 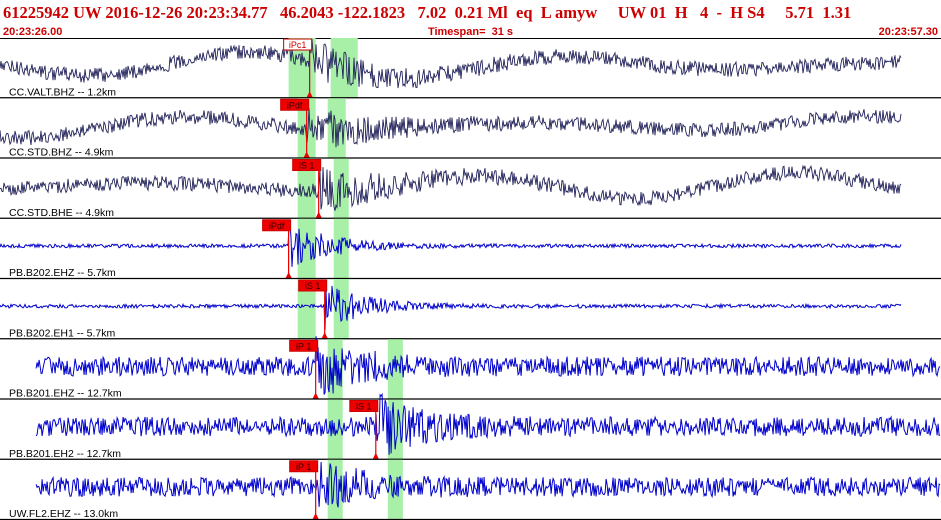 I want to click on pick-label: iPc1, so click(x=298, y=45).